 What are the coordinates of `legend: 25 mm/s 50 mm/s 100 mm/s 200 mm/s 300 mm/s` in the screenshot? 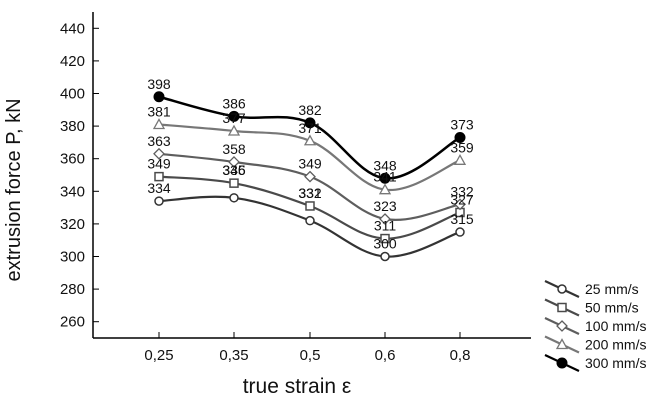 It's located at (595, 326).